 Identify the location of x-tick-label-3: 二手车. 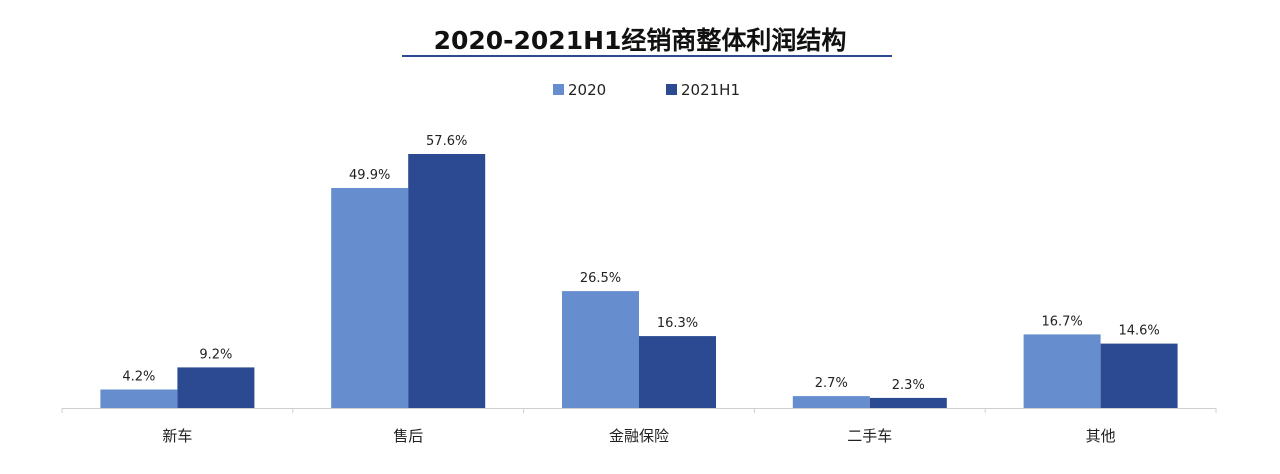
(869, 436).